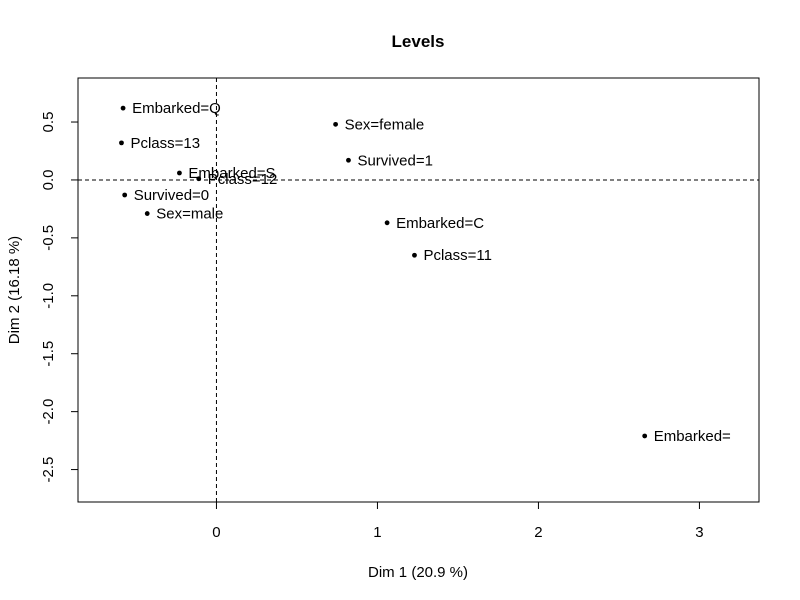 The image size is (800, 600). Describe the element at coordinates (458, 521) in the screenshot. I see `x-axis: 0 1 2 3` at that location.